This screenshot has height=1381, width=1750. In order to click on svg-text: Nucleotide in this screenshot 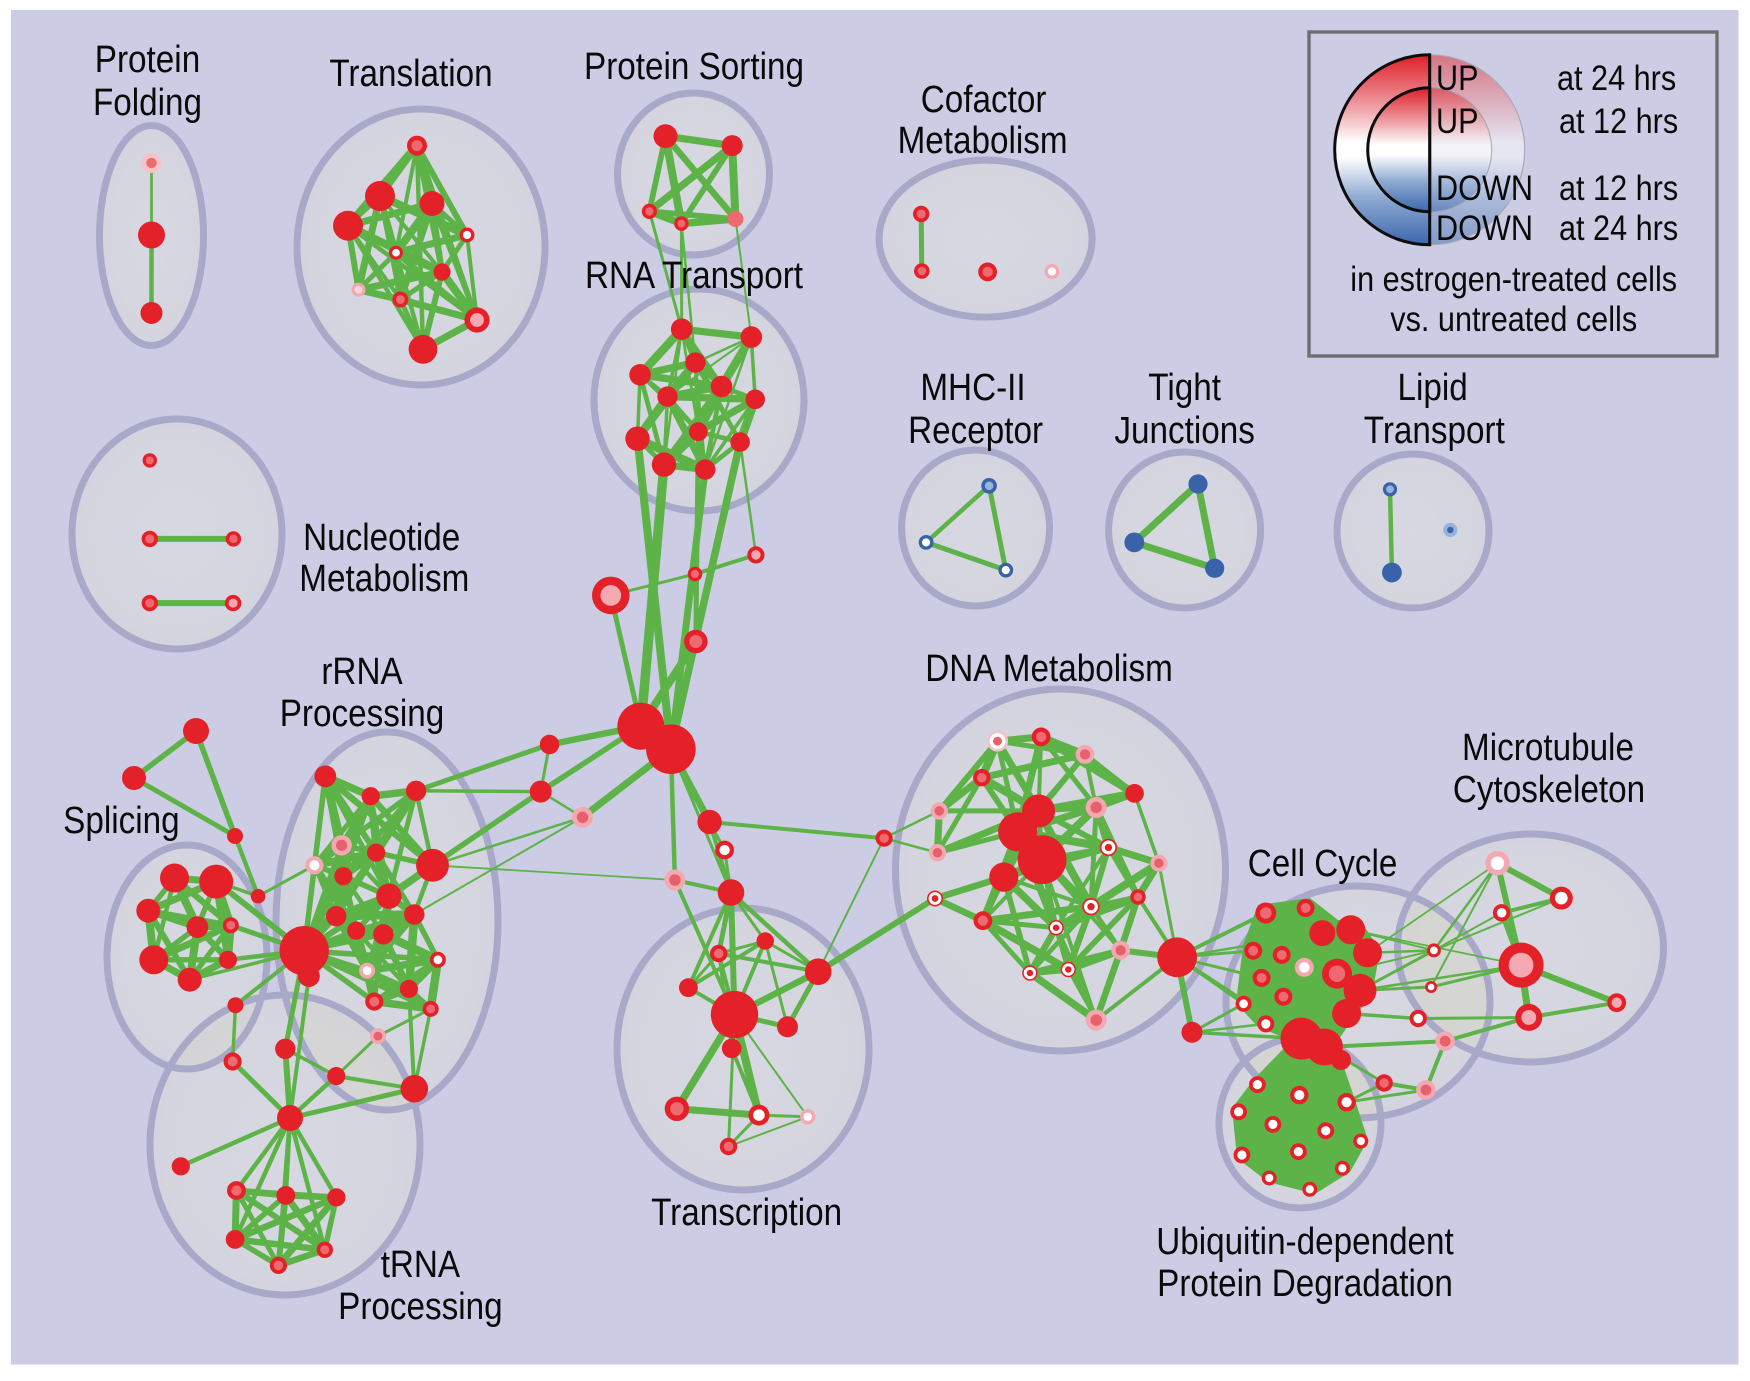, I will do `click(381, 538)`.